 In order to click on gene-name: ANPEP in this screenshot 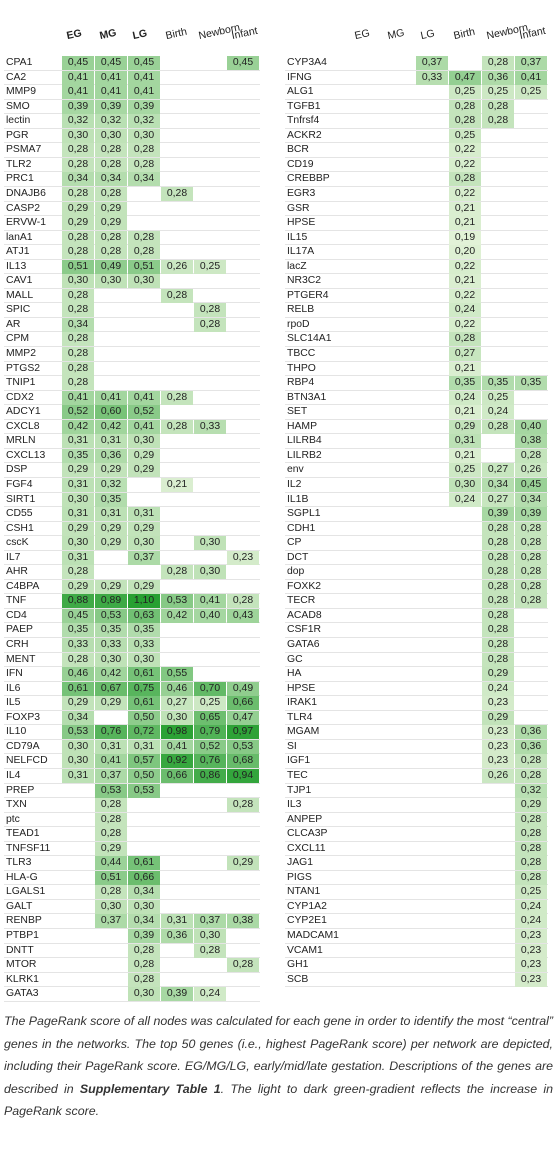, I will do `click(305, 819)`.